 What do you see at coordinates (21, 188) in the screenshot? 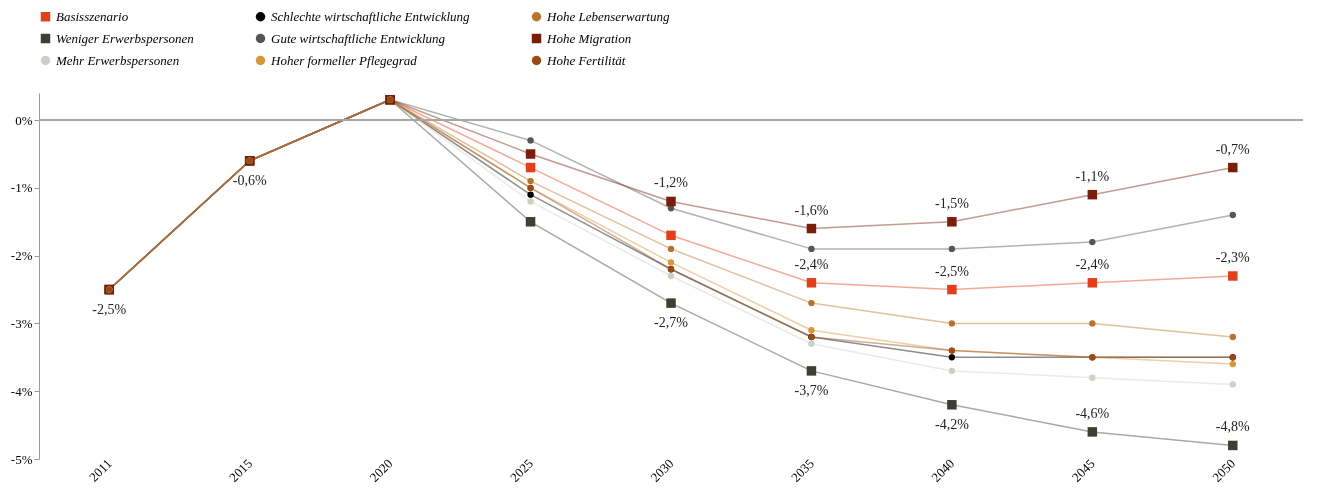
I see `y-tick-label: -1%` at bounding box center [21, 188].